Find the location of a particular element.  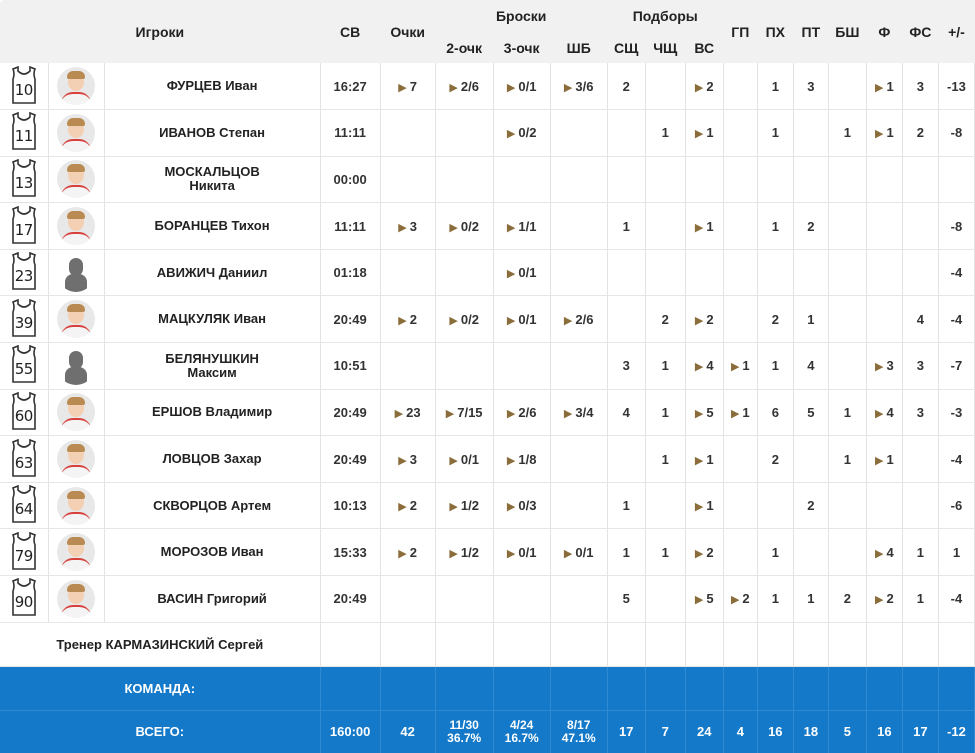

header-minutes: СВ is located at coordinates (350, 31).